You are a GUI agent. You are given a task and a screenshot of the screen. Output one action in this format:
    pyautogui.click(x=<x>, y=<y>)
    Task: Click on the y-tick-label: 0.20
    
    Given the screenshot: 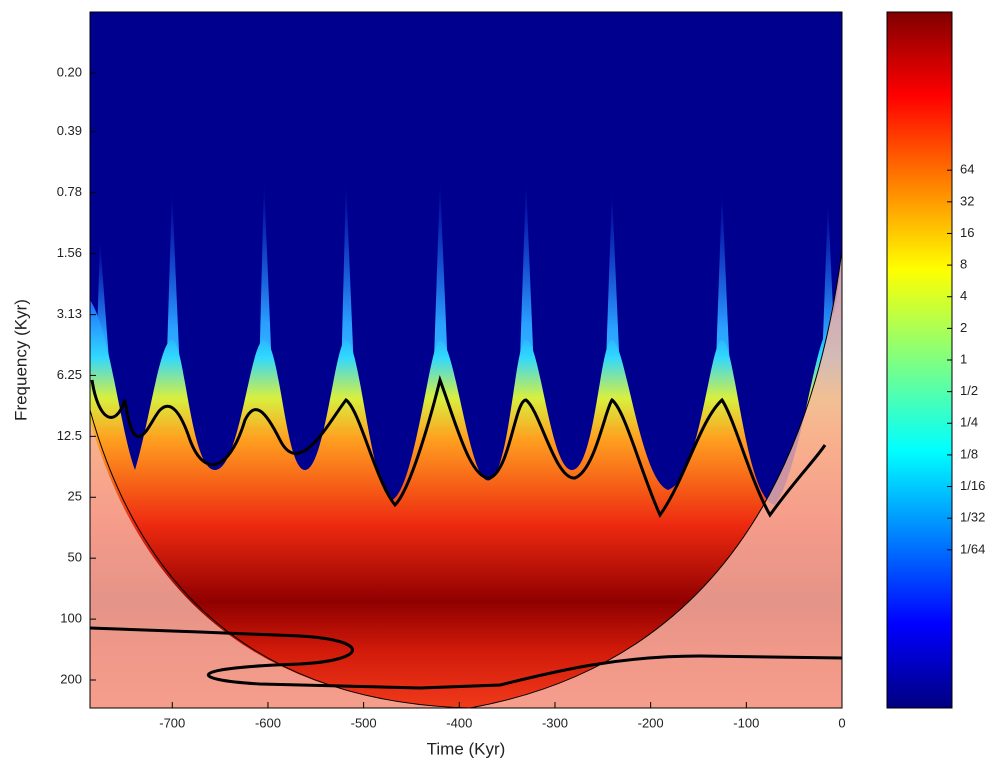 What is the action you would take?
    pyautogui.click(x=69, y=71)
    